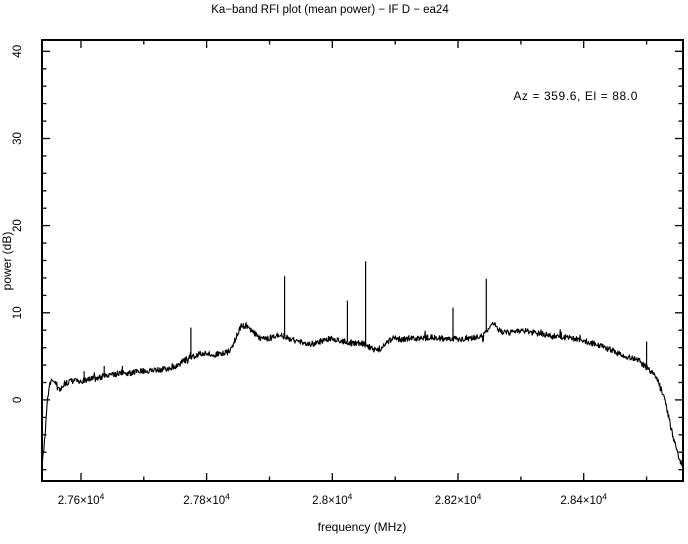 The width and height of the screenshot is (688, 544). I want to click on x-tick-labels: 2.76×10⁴ 2.78×10⁴ 2.8×10⁴ 2.82×10⁴ 2.84×10⁴, so click(333, 500).